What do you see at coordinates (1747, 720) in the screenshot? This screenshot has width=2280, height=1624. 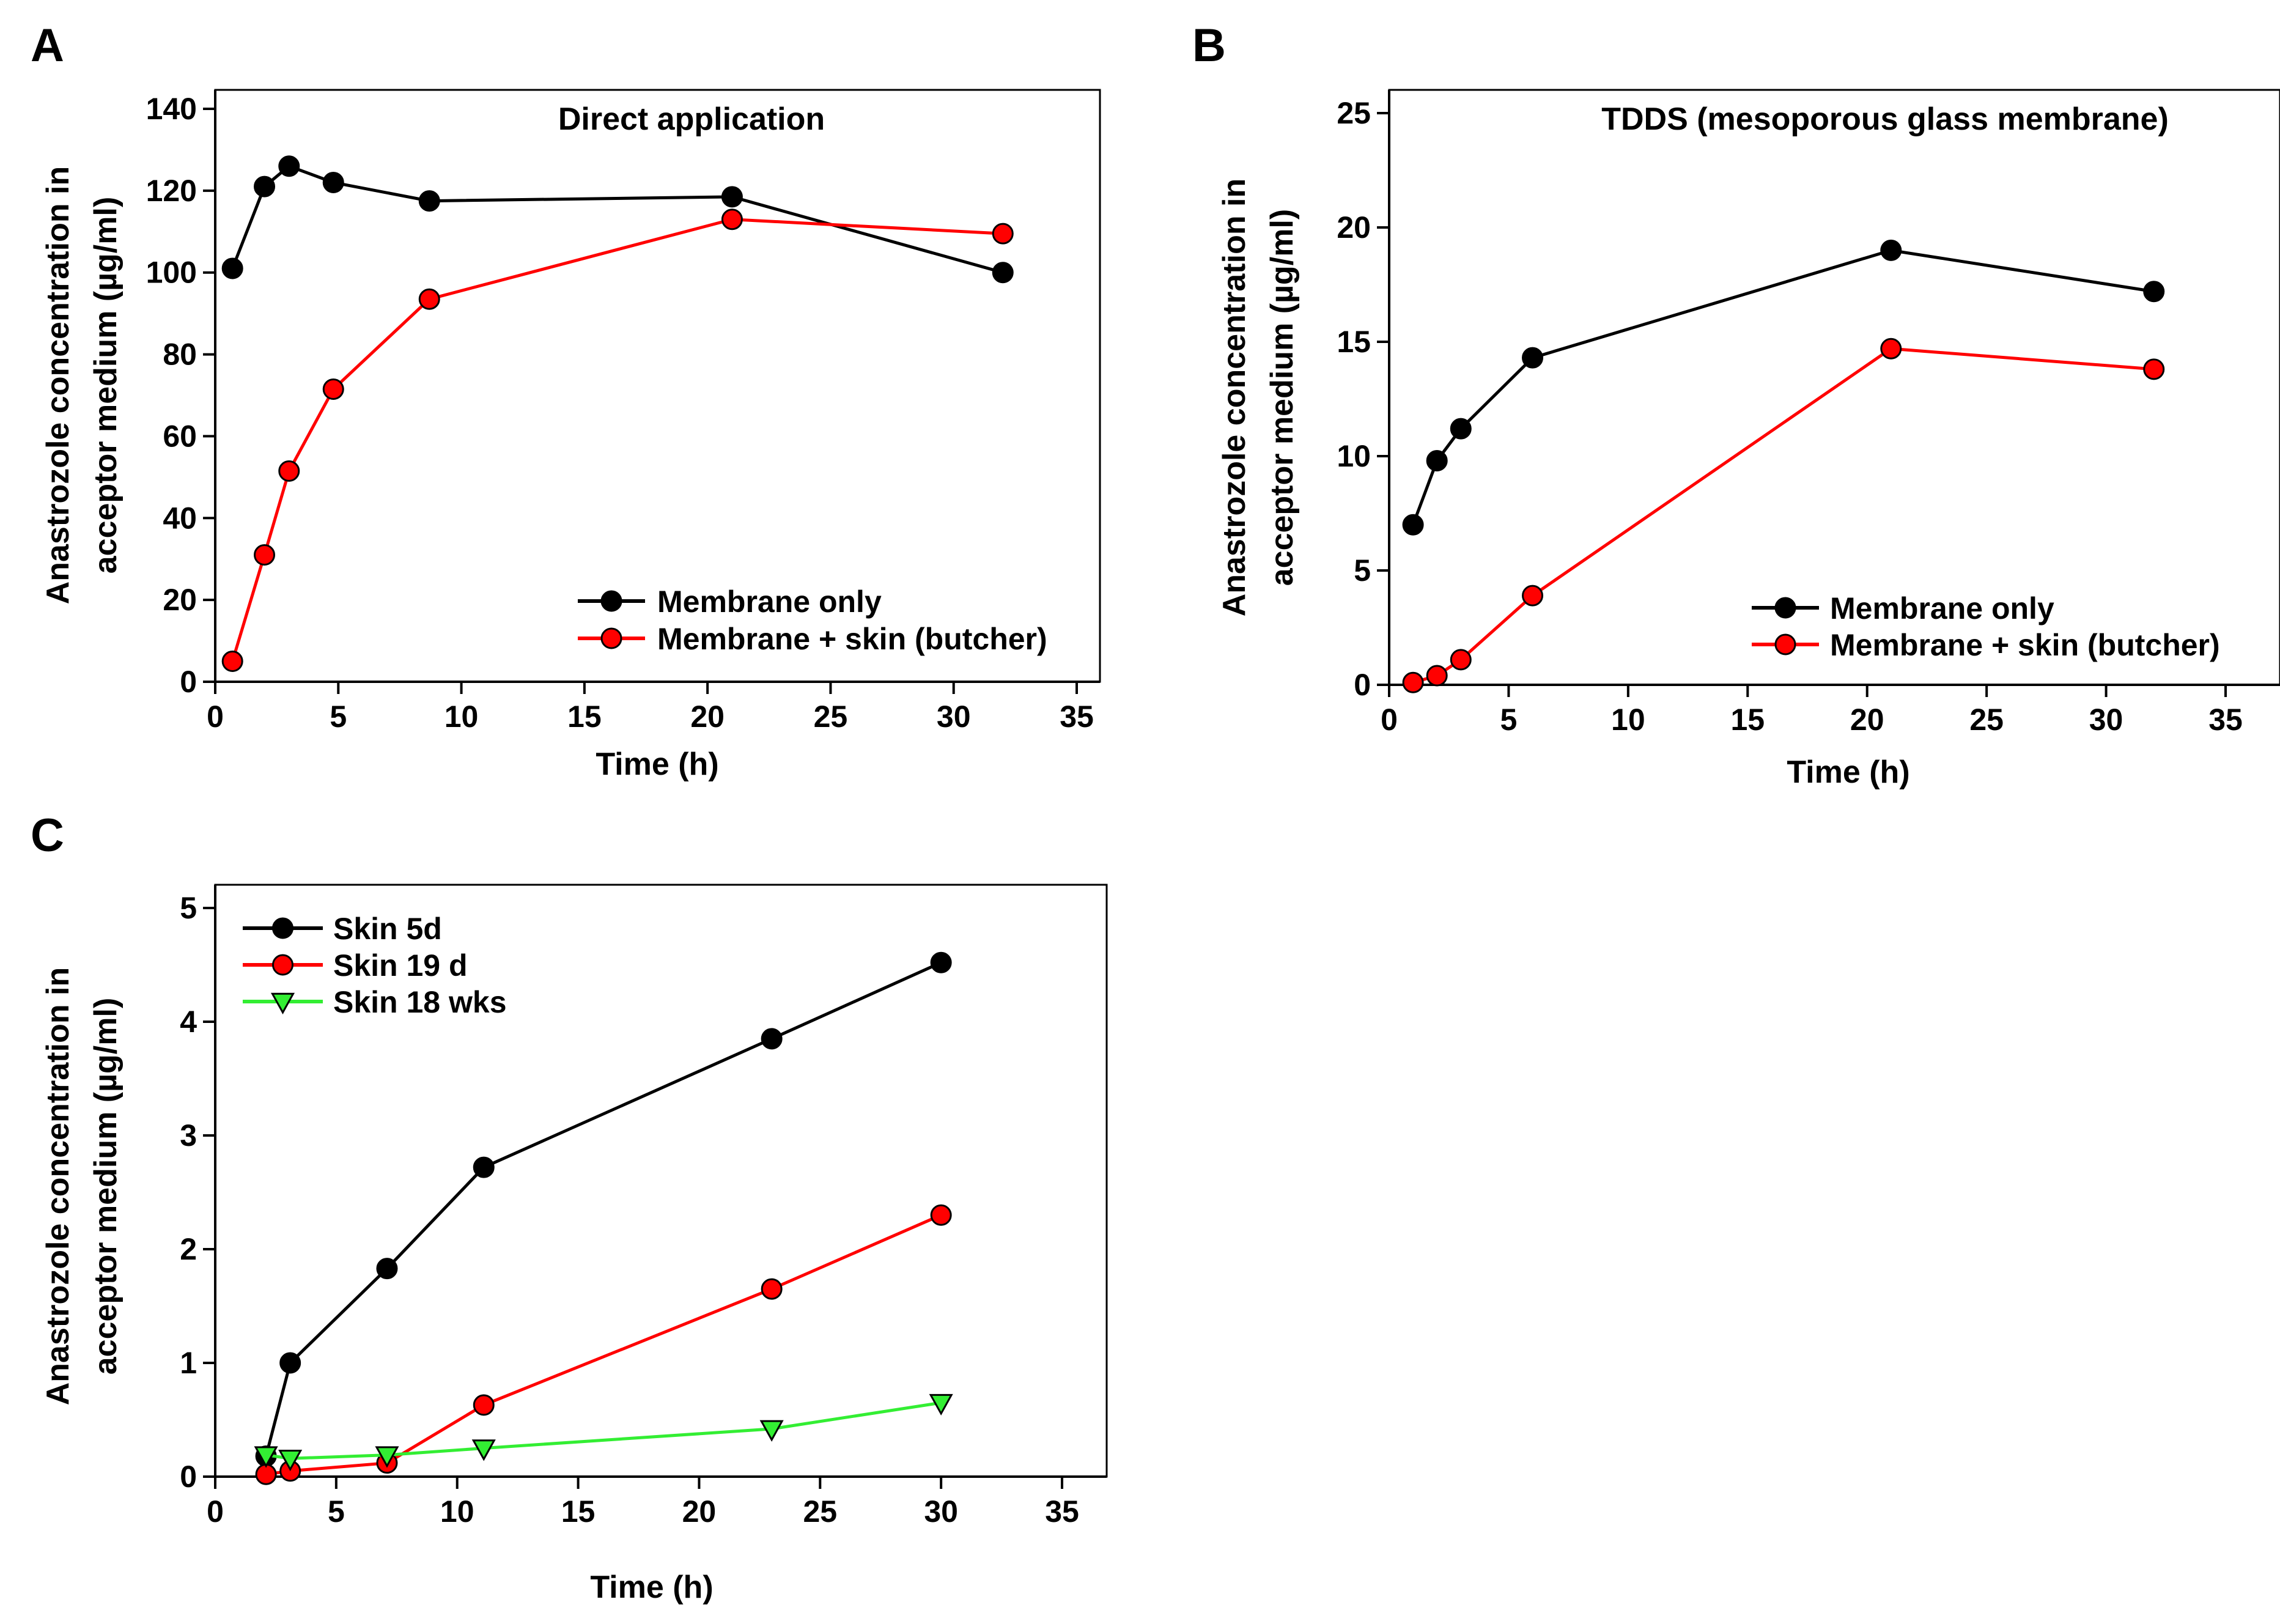 I see `panel-b-x-tick-label: 15` at bounding box center [1747, 720].